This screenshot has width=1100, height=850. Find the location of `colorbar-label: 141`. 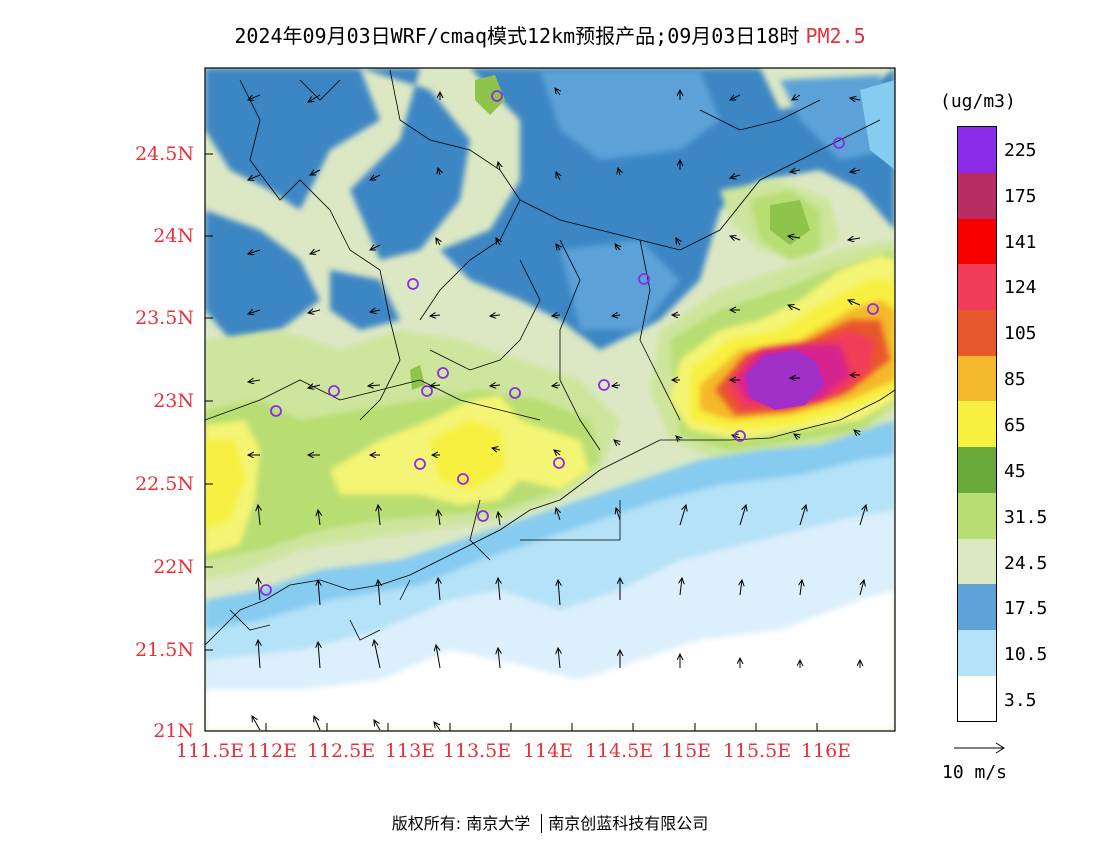

colorbar-label: 141 is located at coordinates (1020, 242).